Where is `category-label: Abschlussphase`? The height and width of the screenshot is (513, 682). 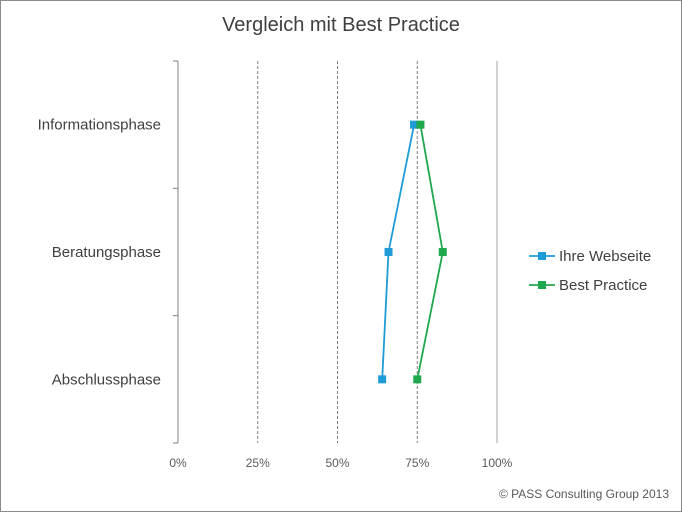
category-label: Abschlussphase is located at coordinates (106, 379).